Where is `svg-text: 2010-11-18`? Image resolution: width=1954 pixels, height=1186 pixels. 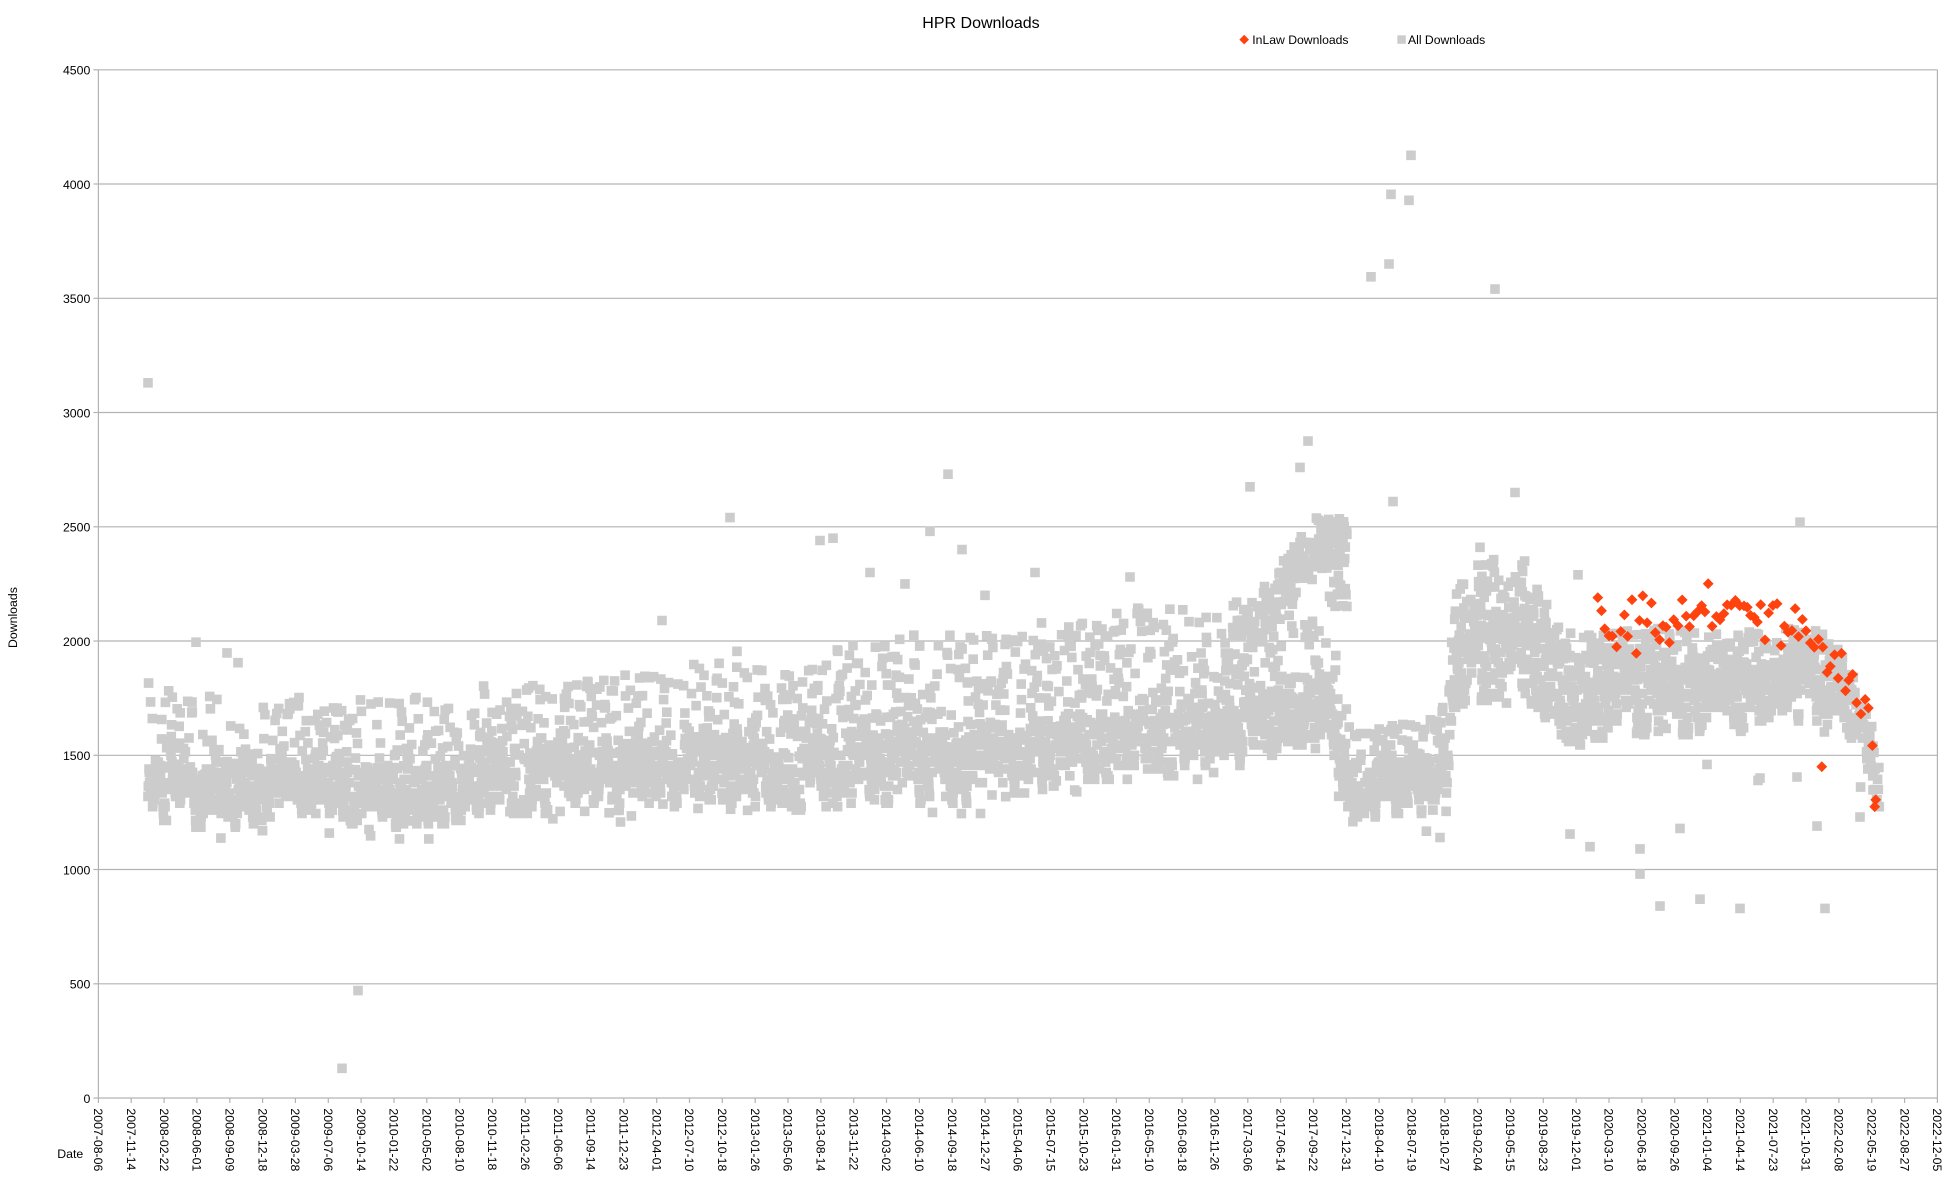 svg-text: 2010-11-18 is located at coordinates (492, 1139).